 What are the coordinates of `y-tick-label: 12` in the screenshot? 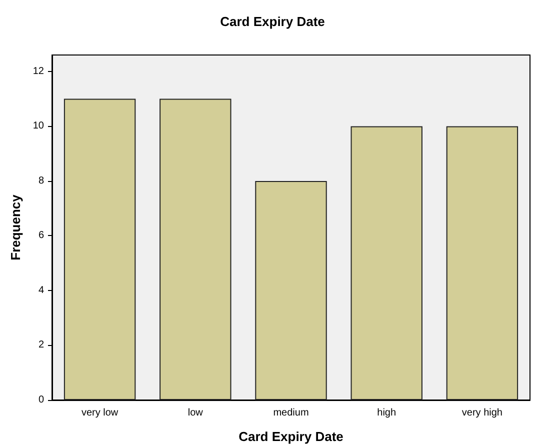 It's located at (38, 71).